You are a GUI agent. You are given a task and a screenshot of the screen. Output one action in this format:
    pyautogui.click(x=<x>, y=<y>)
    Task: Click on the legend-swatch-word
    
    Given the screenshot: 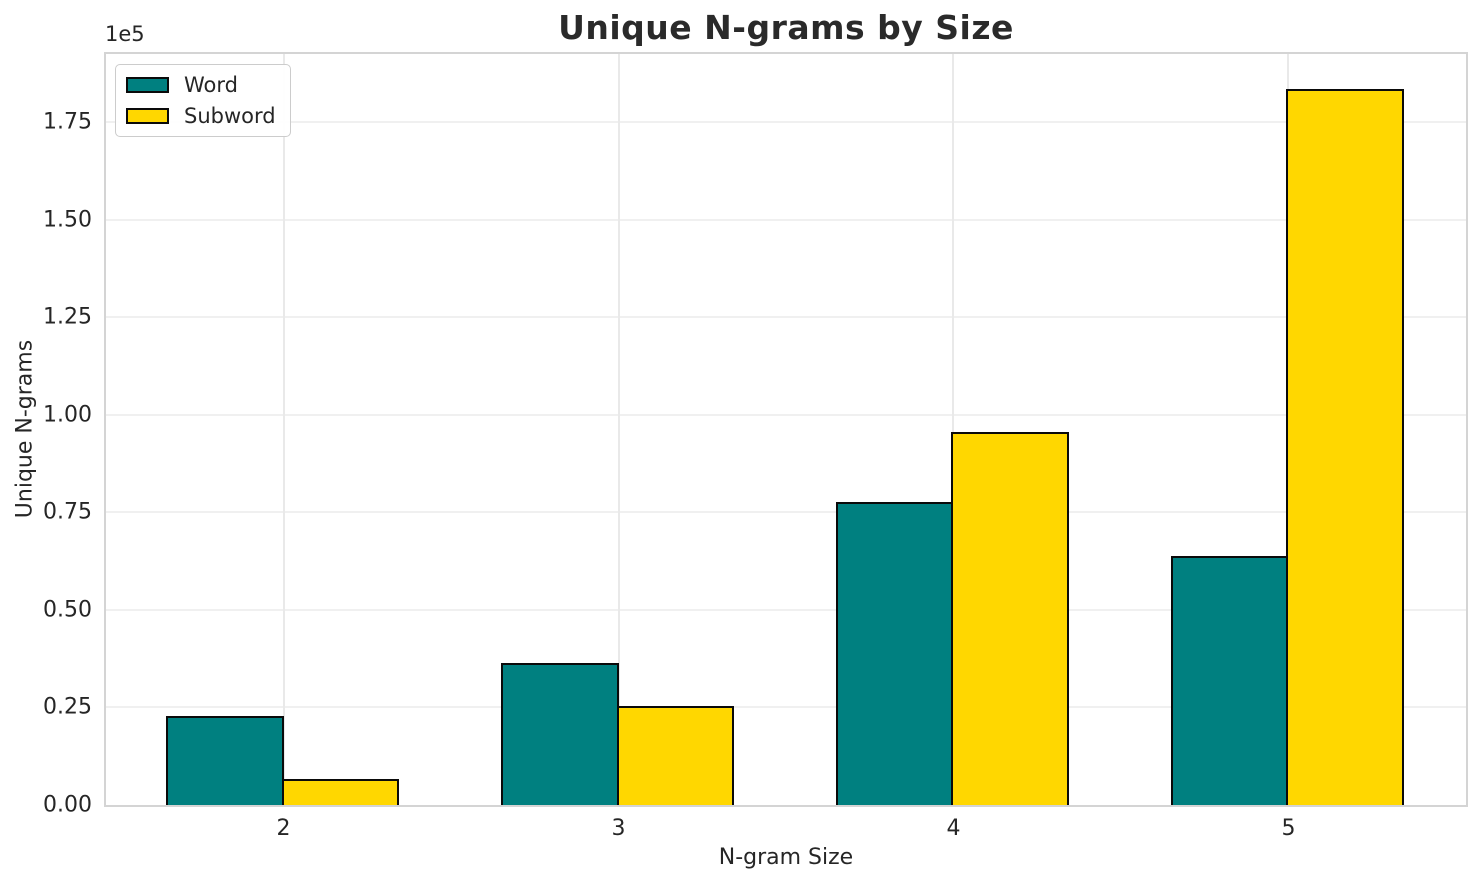 What is the action you would take?
    pyautogui.click(x=147, y=85)
    